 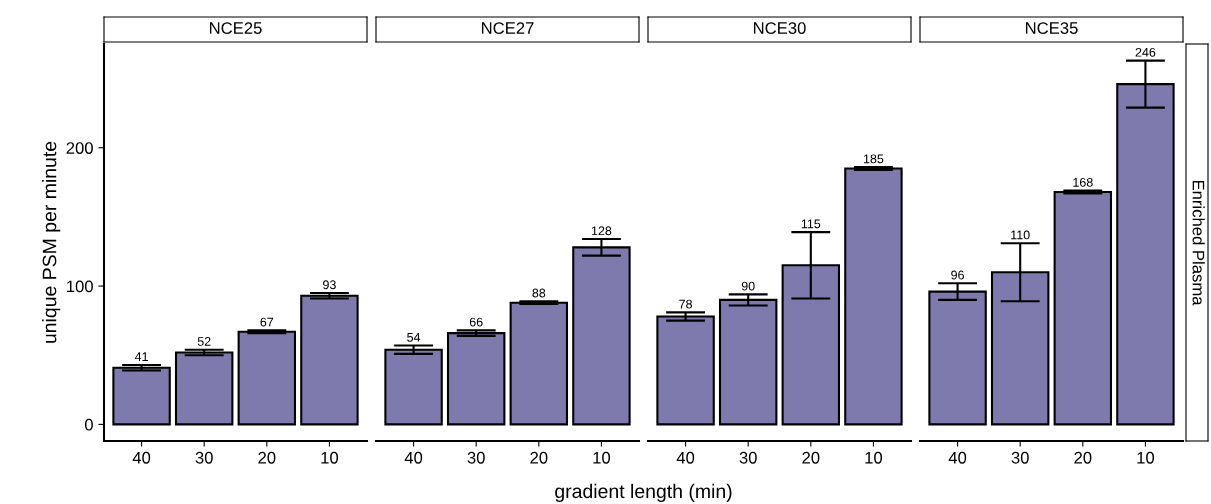 What do you see at coordinates (811, 224) in the screenshot?
I see `data-label: 115` at bounding box center [811, 224].